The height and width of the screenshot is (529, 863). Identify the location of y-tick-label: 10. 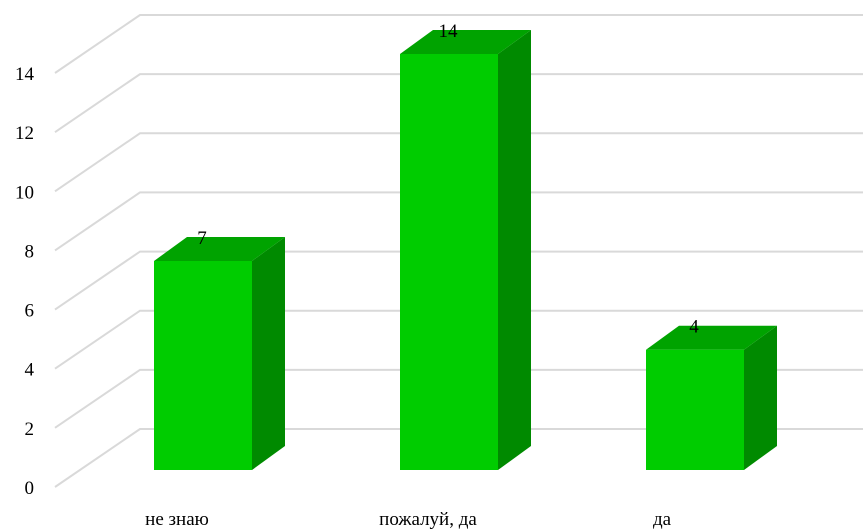
(24, 192).